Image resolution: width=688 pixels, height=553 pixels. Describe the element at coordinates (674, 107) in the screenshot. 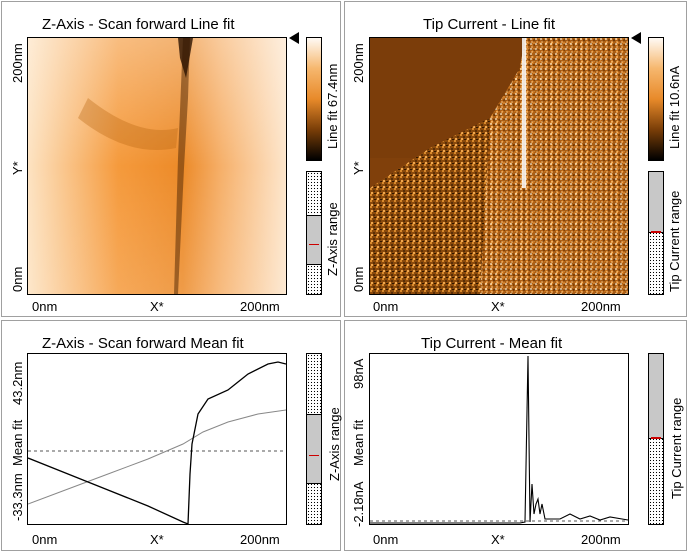

I see `colorbar-label: Line fit 10.6nA` at that location.